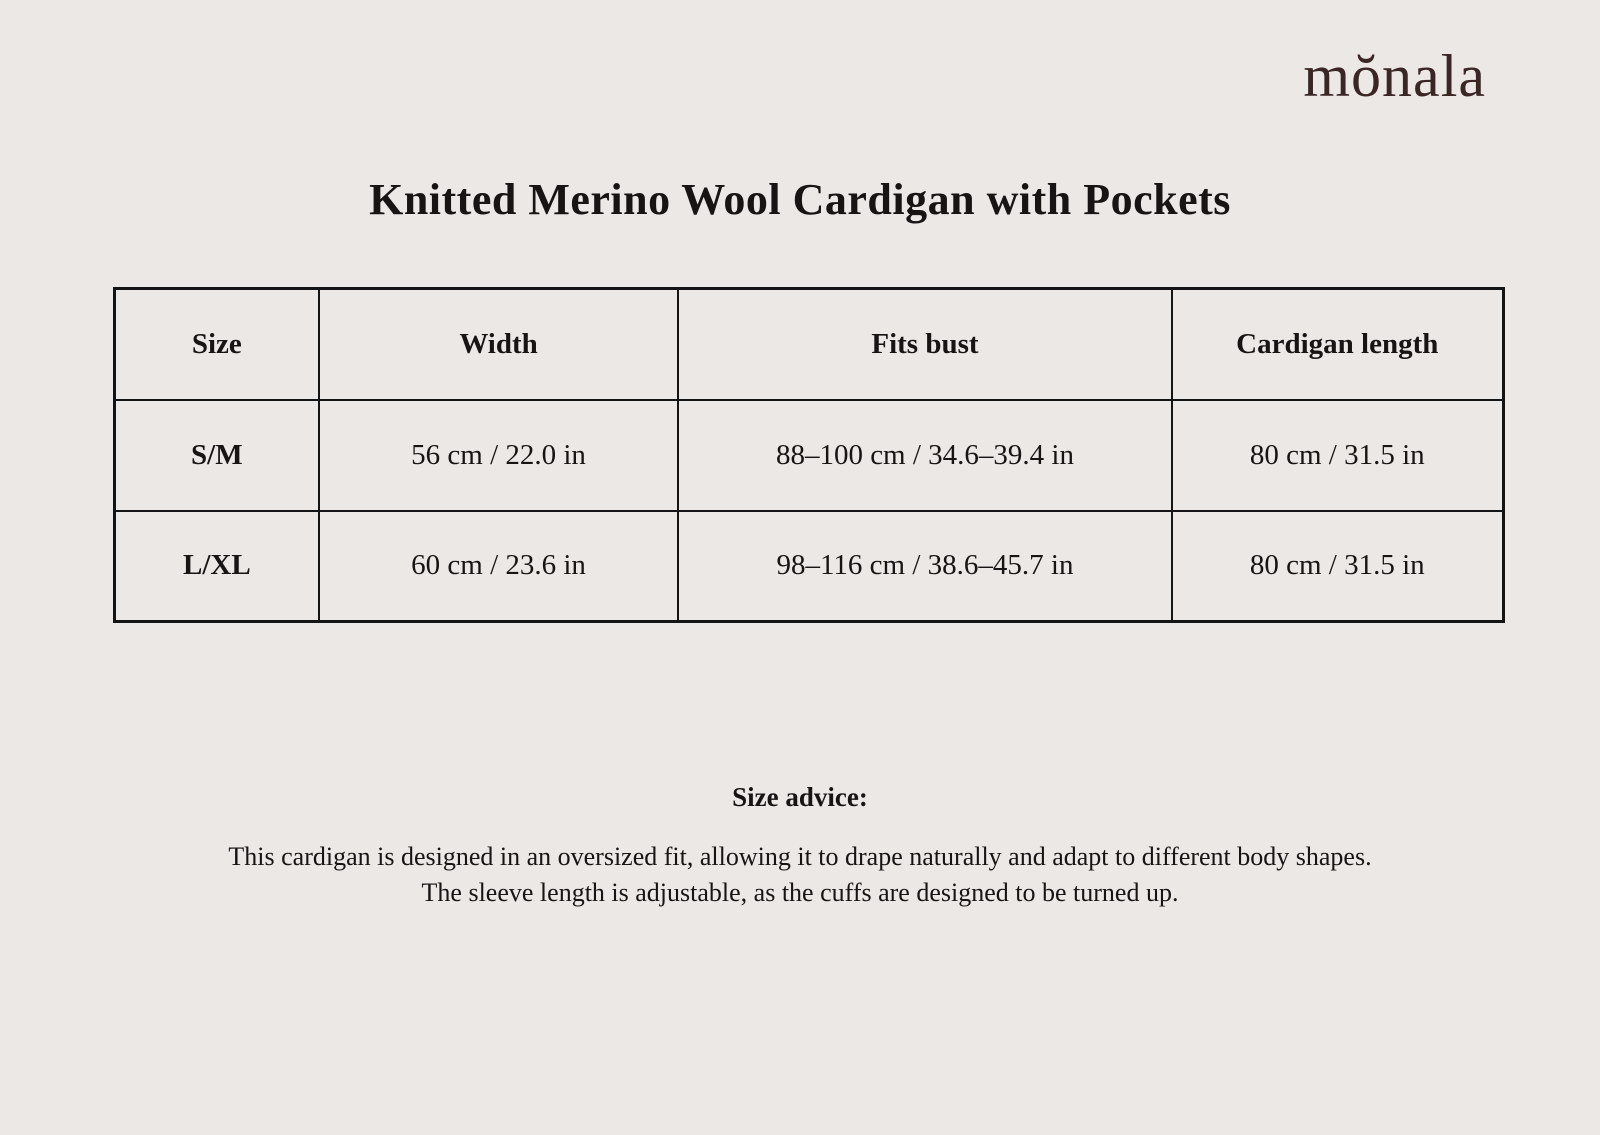  I want to click on cell-fits-bust-sm: 88–100 cm / 34.6–39.4 in, so click(925, 455).